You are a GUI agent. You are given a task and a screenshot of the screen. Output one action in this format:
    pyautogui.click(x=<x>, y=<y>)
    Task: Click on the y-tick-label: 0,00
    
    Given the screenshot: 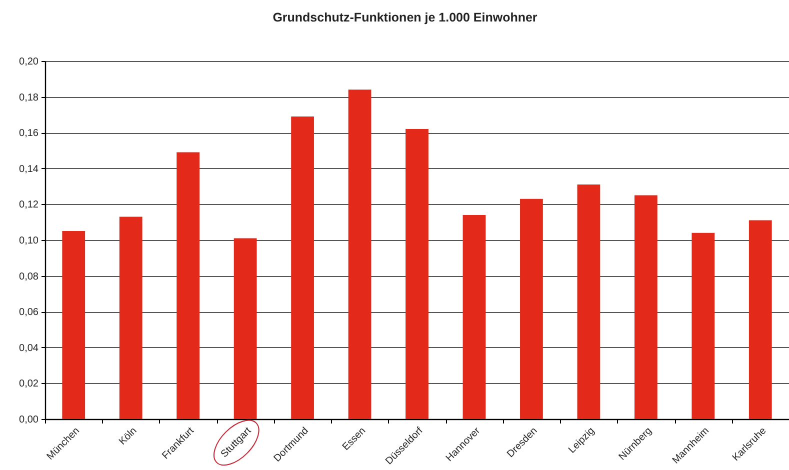 What is the action you would take?
    pyautogui.click(x=29, y=420)
    